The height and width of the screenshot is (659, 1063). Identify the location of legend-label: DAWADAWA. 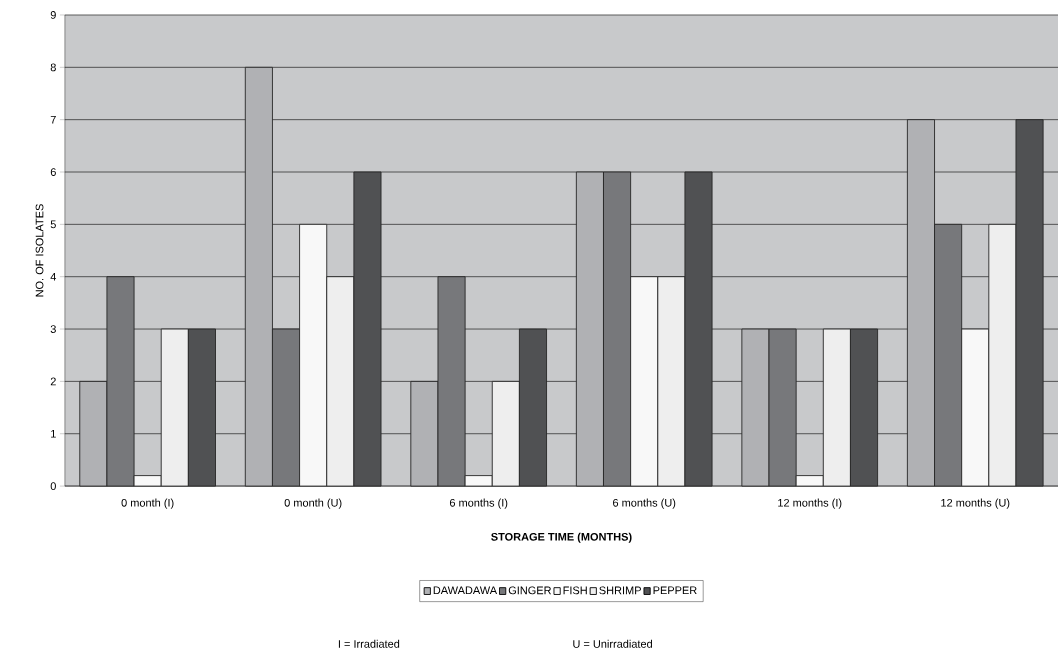
(465, 590).